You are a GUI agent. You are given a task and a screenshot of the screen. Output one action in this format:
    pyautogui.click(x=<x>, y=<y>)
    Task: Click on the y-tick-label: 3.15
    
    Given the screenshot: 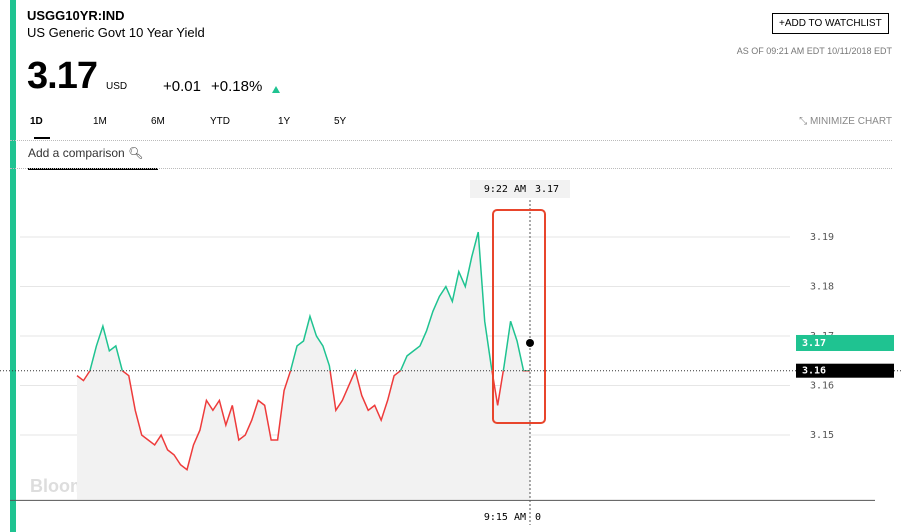 What is the action you would take?
    pyautogui.click(x=822, y=435)
    